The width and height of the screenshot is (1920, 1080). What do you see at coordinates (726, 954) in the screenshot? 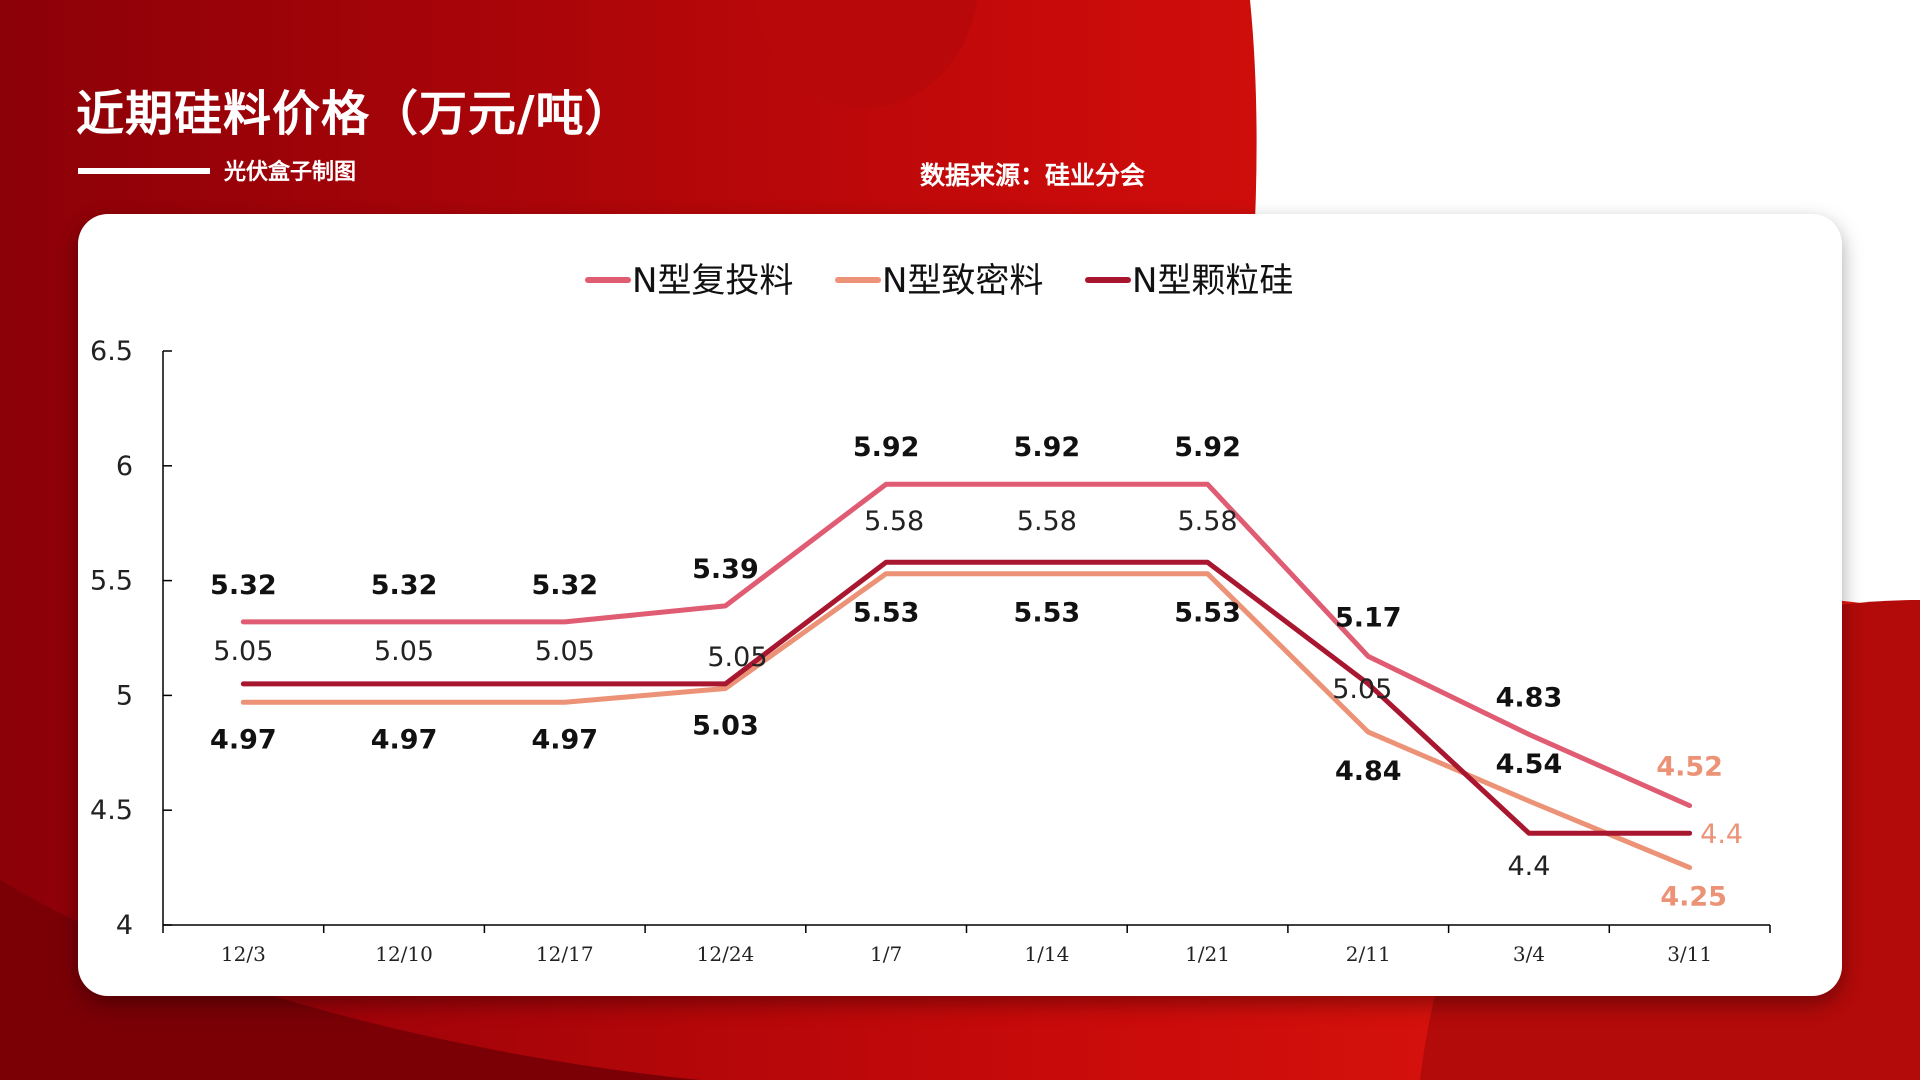
I see `x-tick-label: 12/24` at bounding box center [726, 954].